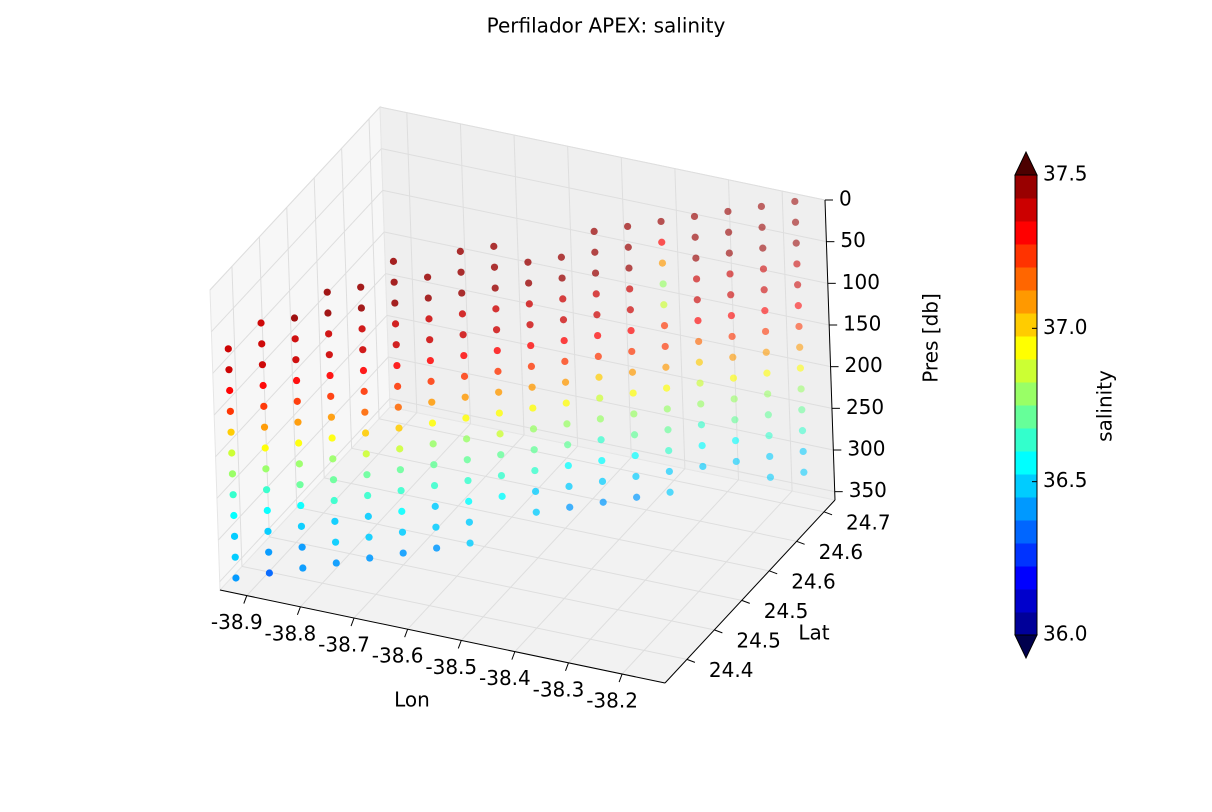  I want to click on y-tick-label: 24.6, so click(841, 552).